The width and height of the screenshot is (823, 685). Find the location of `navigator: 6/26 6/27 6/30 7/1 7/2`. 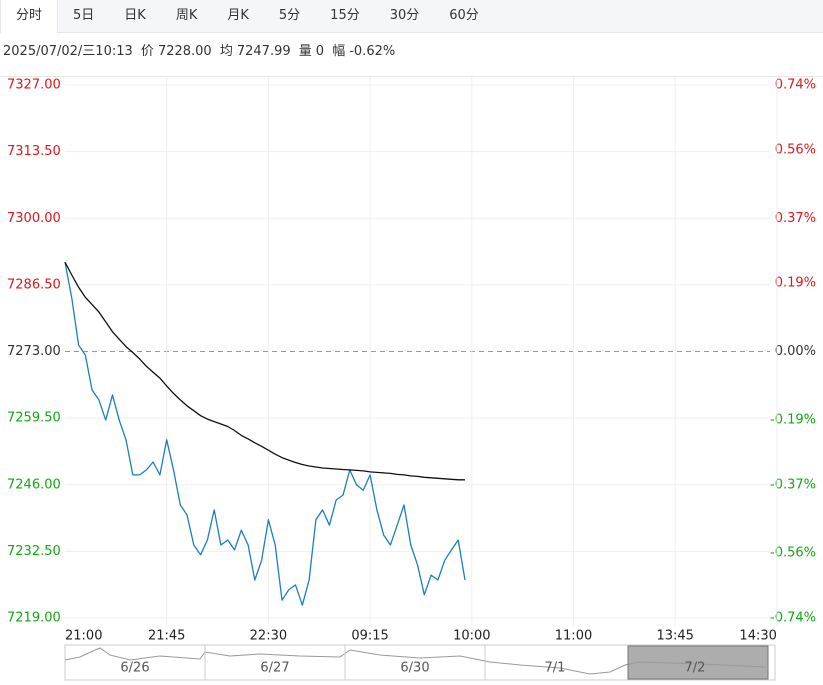

navigator: 6/26 6/27 6/30 7/1 7/2 is located at coordinates (420, 662).